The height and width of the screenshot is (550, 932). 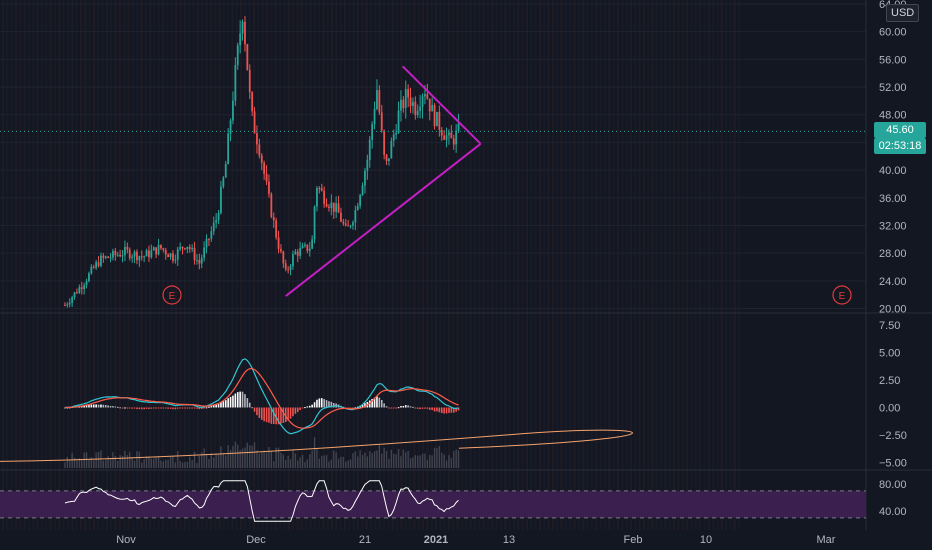 What do you see at coordinates (826, 540) in the screenshot?
I see `time-axis-tick: Mar` at bounding box center [826, 540].